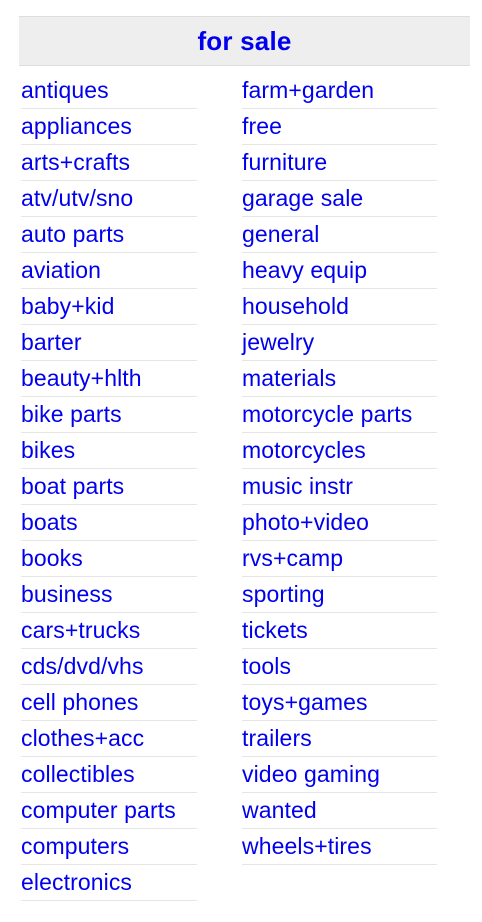 The width and height of the screenshot is (482, 922). What do you see at coordinates (73, 234) in the screenshot?
I see `category-link-auto-parts: auto parts` at bounding box center [73, 234].